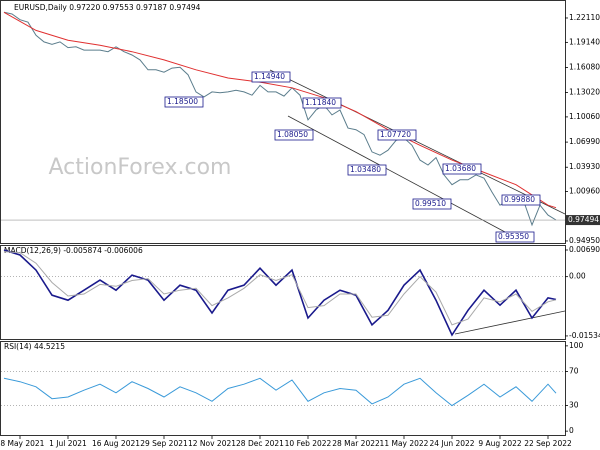 This screenshot has width=600, height=450. Describe the element at coordinates (73, 250) in the screenshot. I see `macd-title: MACD(12,26,9) -0.005874 -0.006006` at that location.